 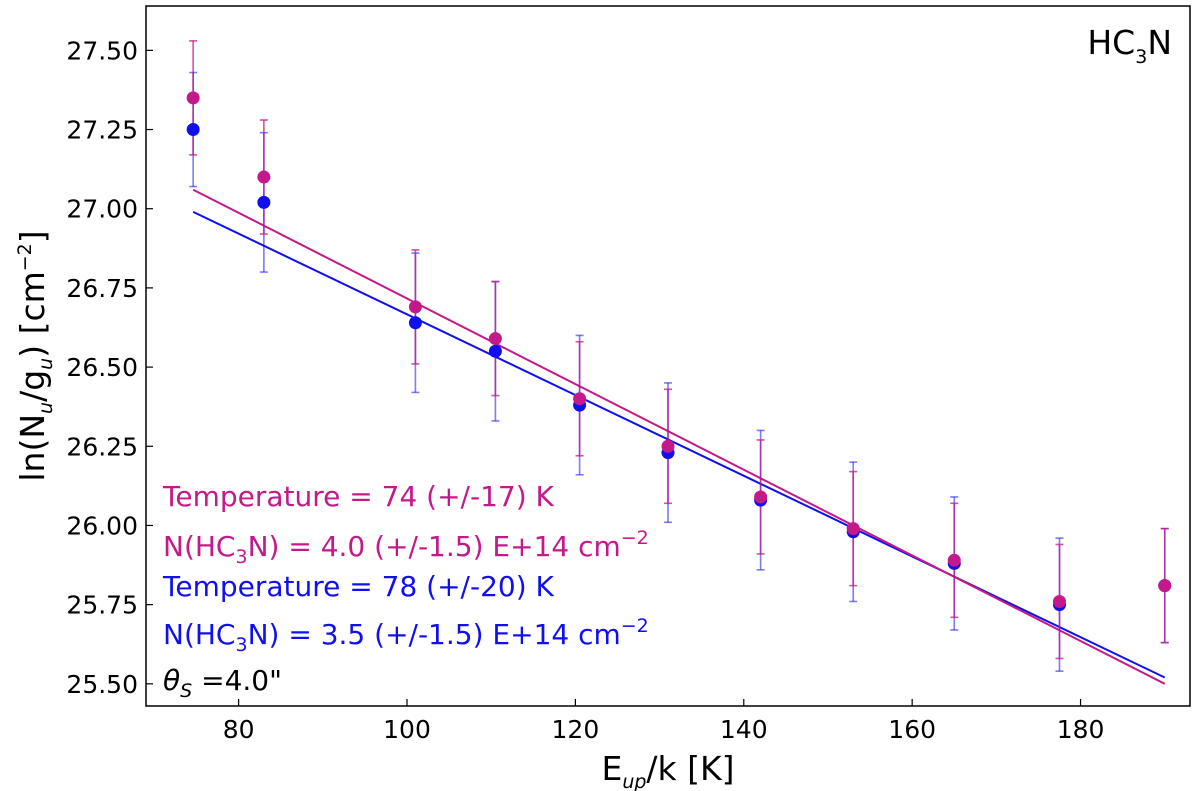 I want to click on x-tick-label: 160, so click(x=912, y=729).